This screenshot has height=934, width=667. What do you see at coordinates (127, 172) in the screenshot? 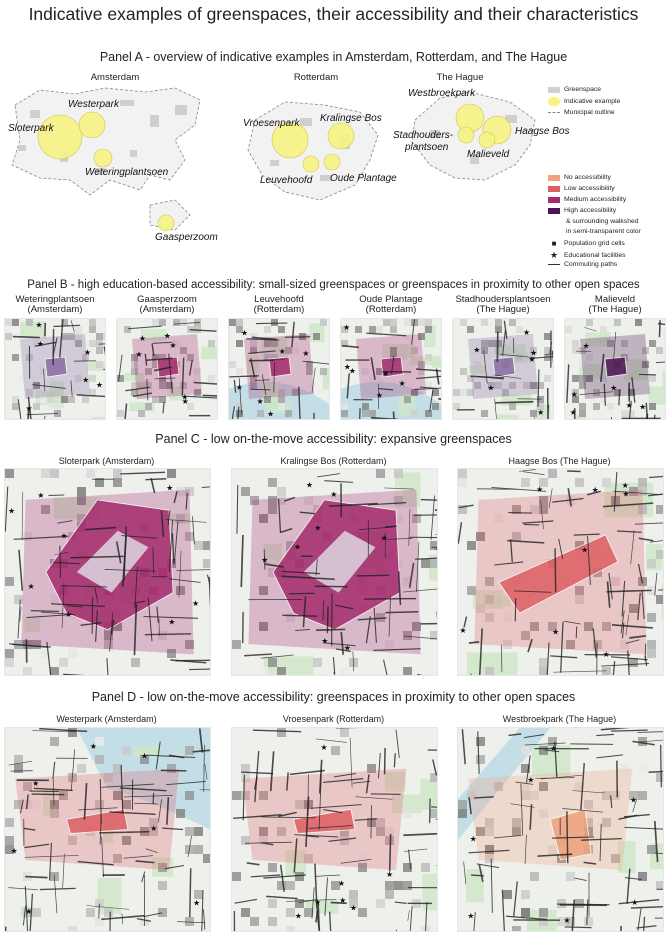
I see `label-weteringplantsoen: Weteringplantsoen` at bounding box center [127, 172].